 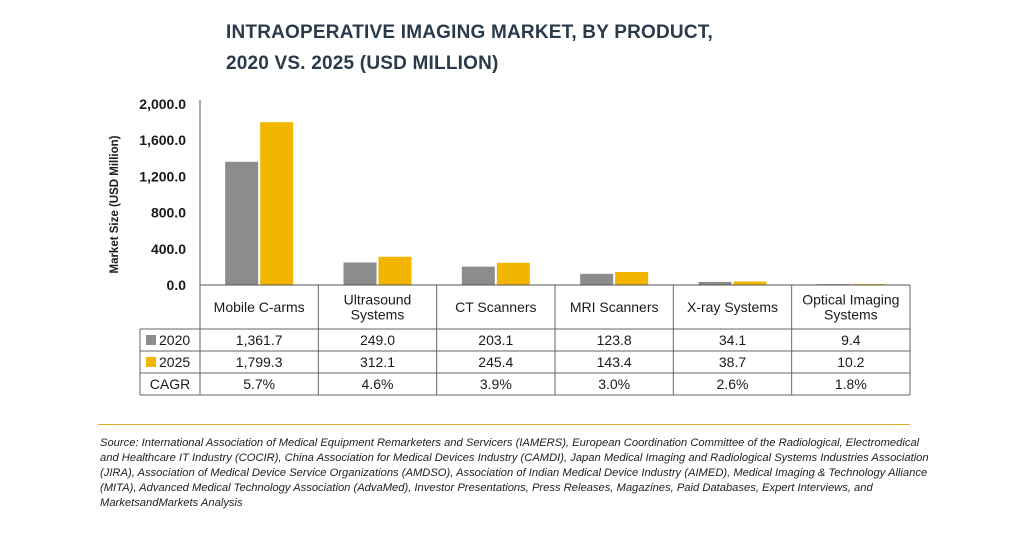 What do you see at coordinates (495, 340) in the screenshot?
I see `data-label-2020: 203.1` at bounding box center [495, 340].